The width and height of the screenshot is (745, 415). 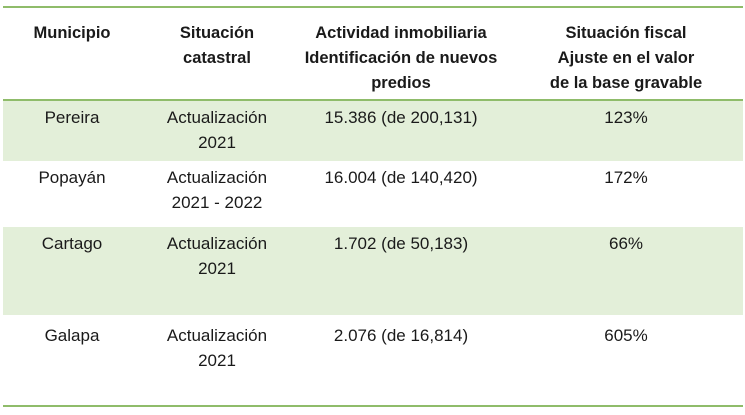 I want to click on cell-municipio: Pereira, so click(x=72, y=117).